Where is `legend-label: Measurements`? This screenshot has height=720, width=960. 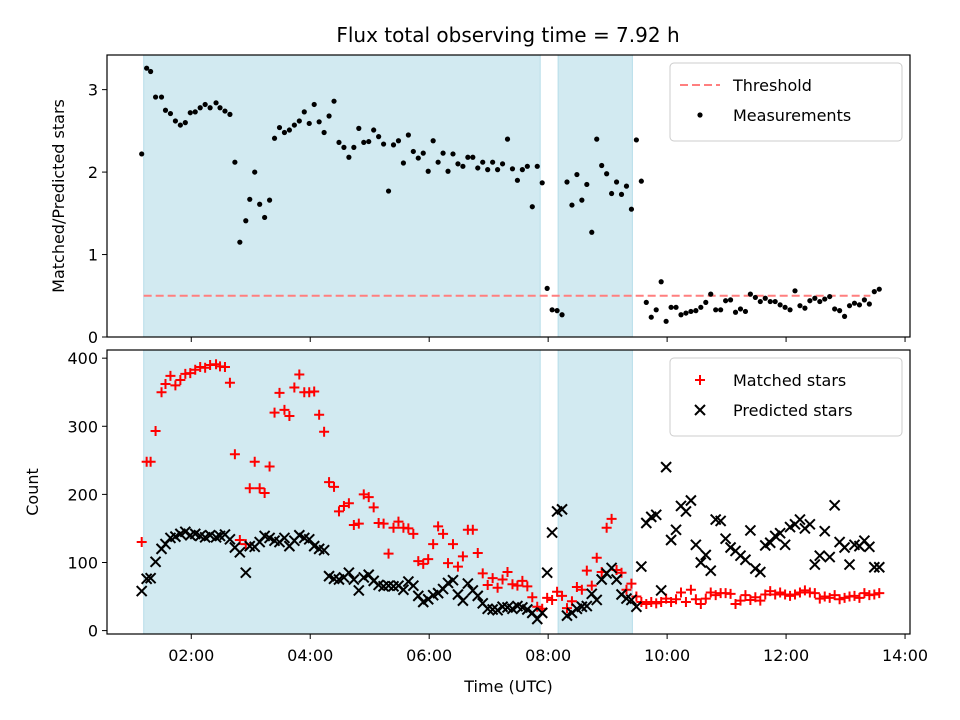
legend-label: Measurements is located at coordinates (792, 115).